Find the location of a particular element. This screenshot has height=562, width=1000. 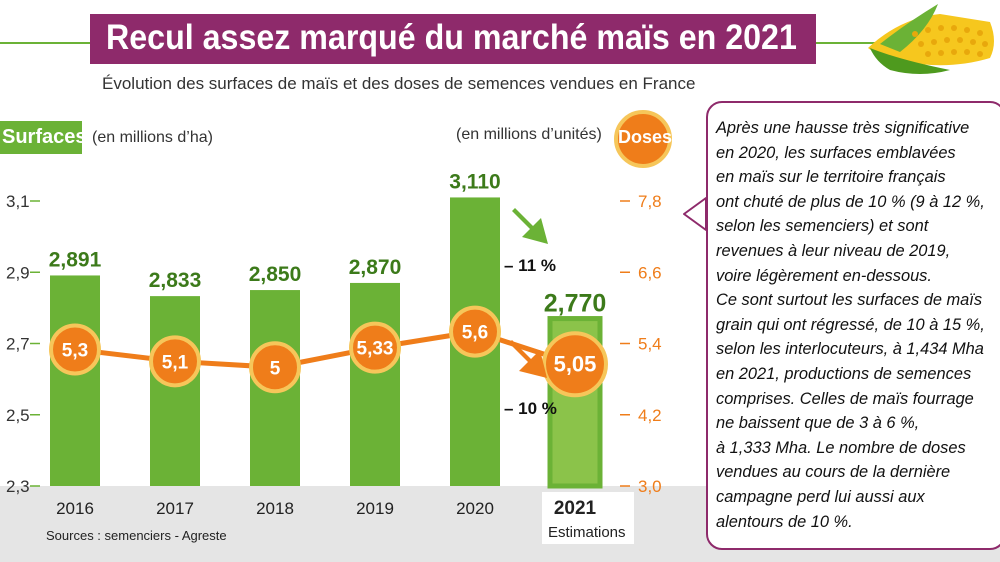

doses-badge-label: Doses is located at coordinates (645, 137).